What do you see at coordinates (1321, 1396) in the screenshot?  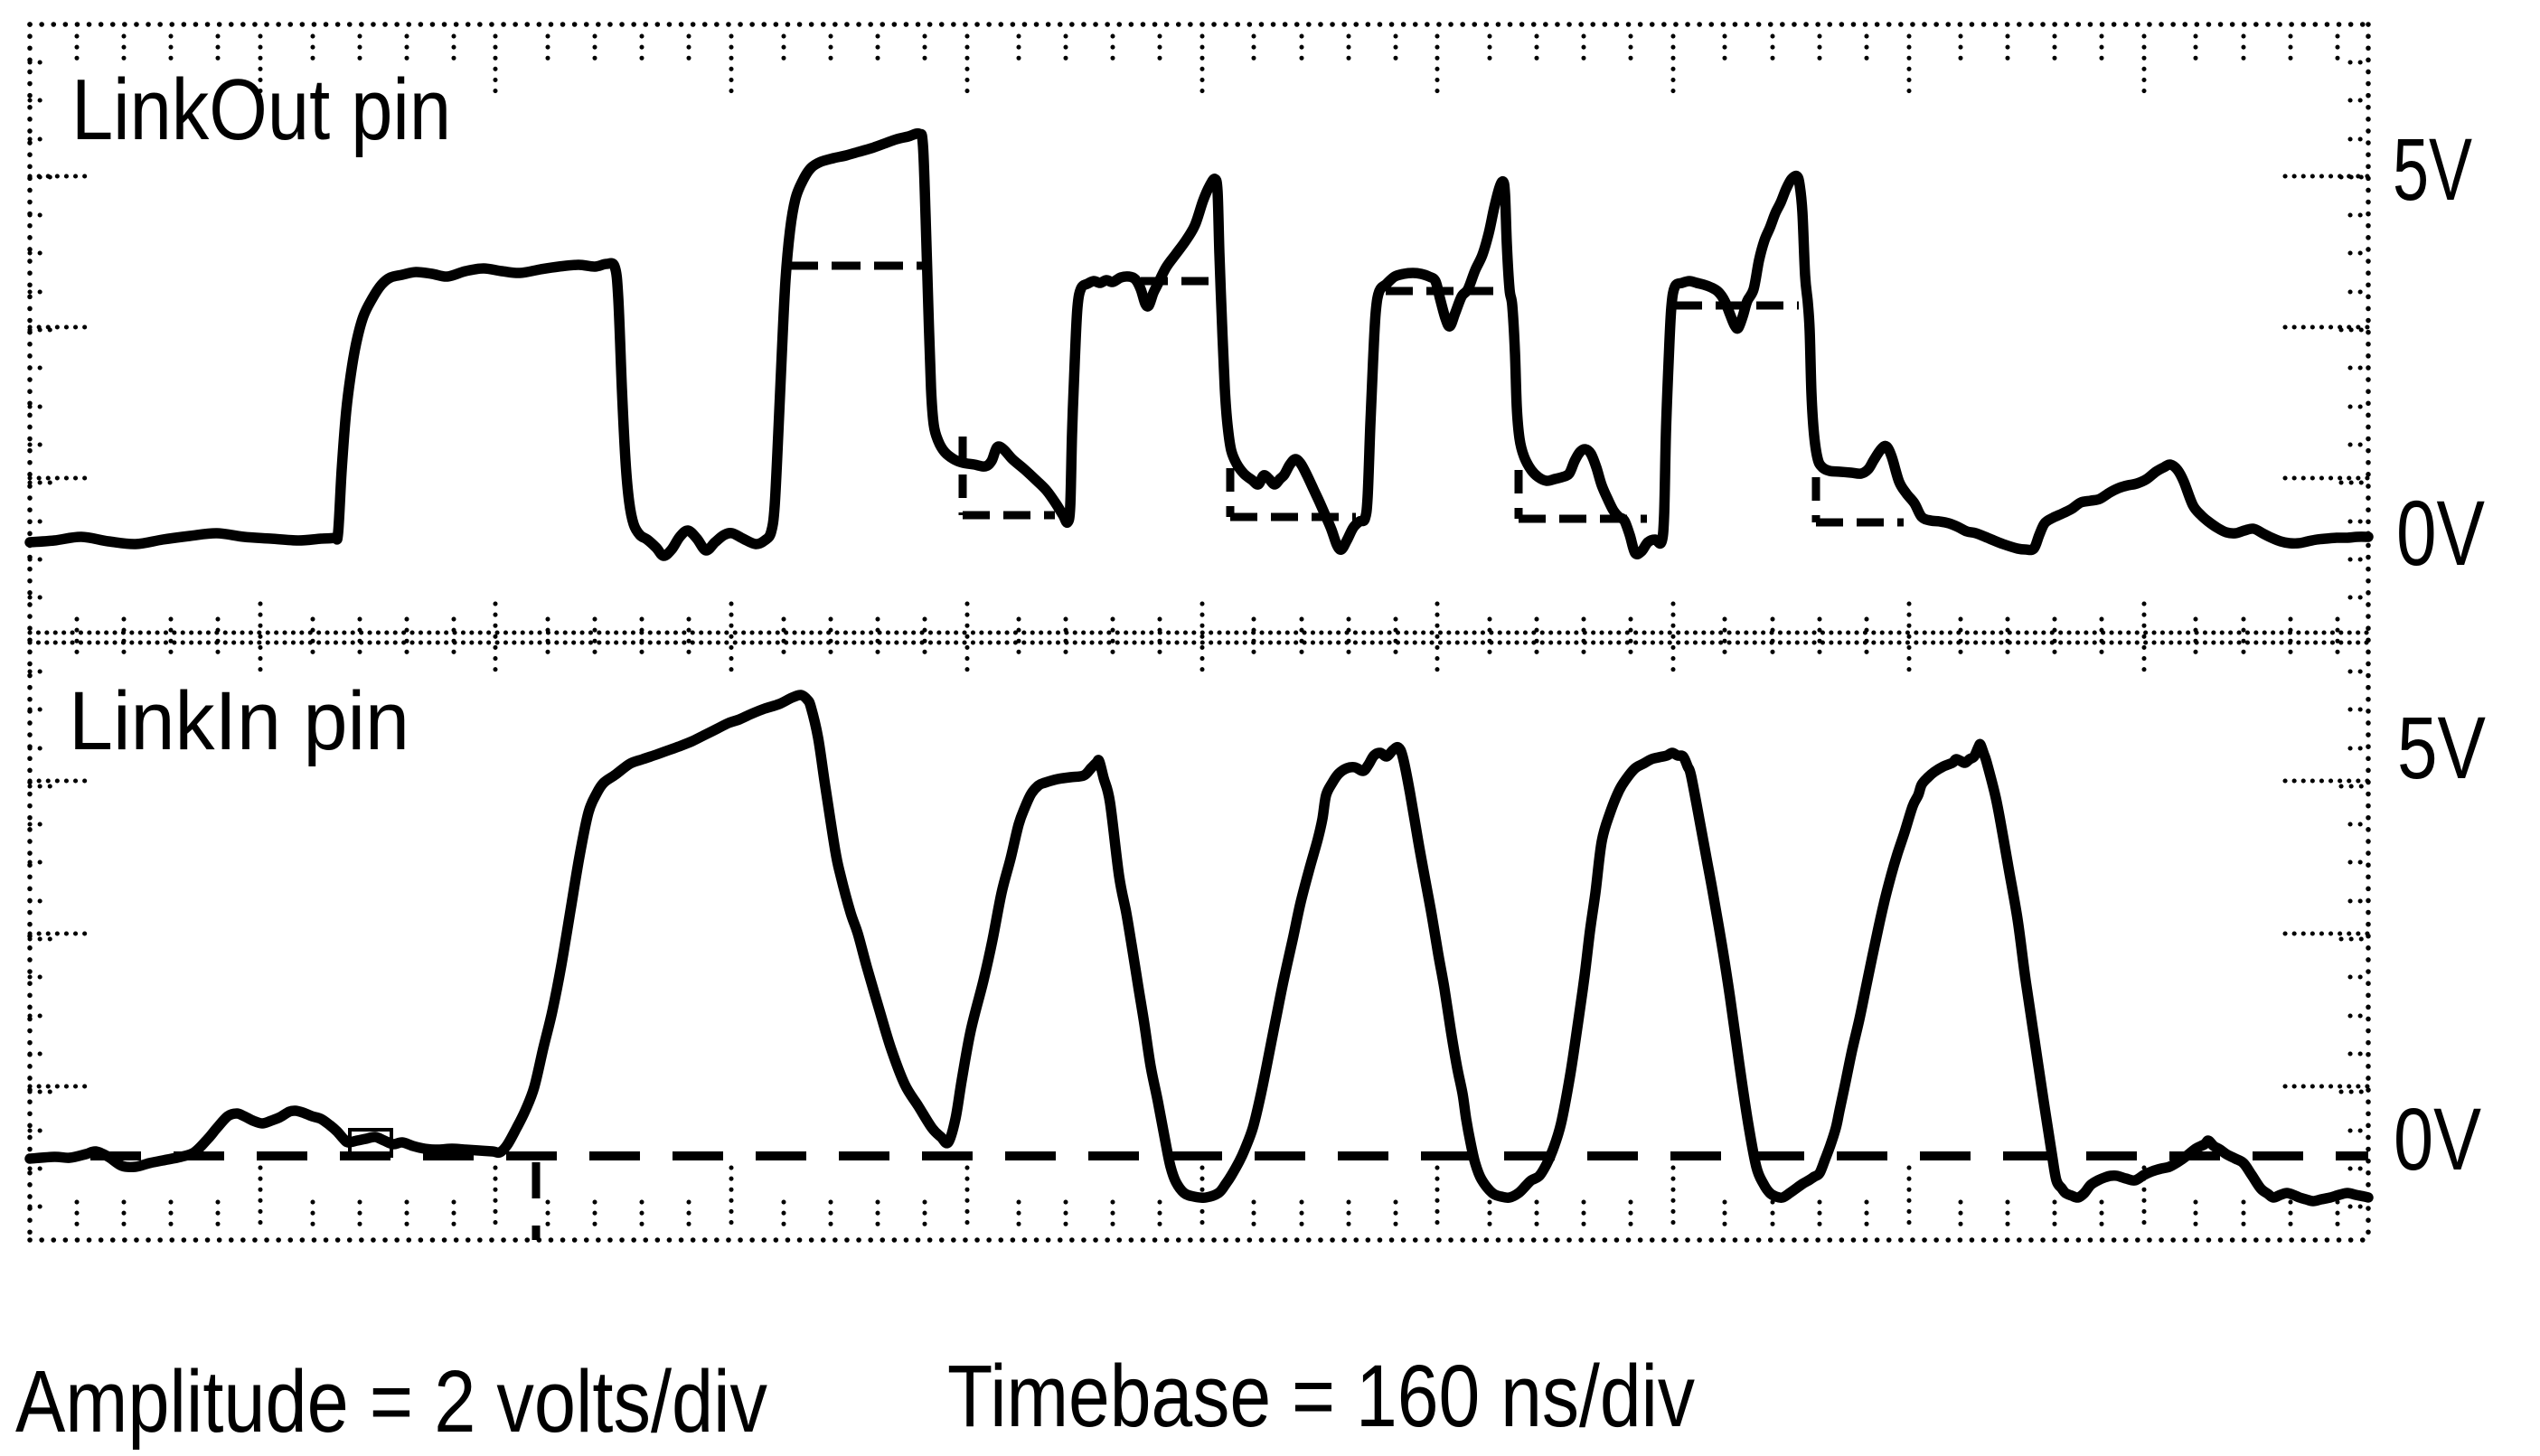 I see `svg-text: Timebase = 160 ns/div` at bounding box center [1321, 1396].